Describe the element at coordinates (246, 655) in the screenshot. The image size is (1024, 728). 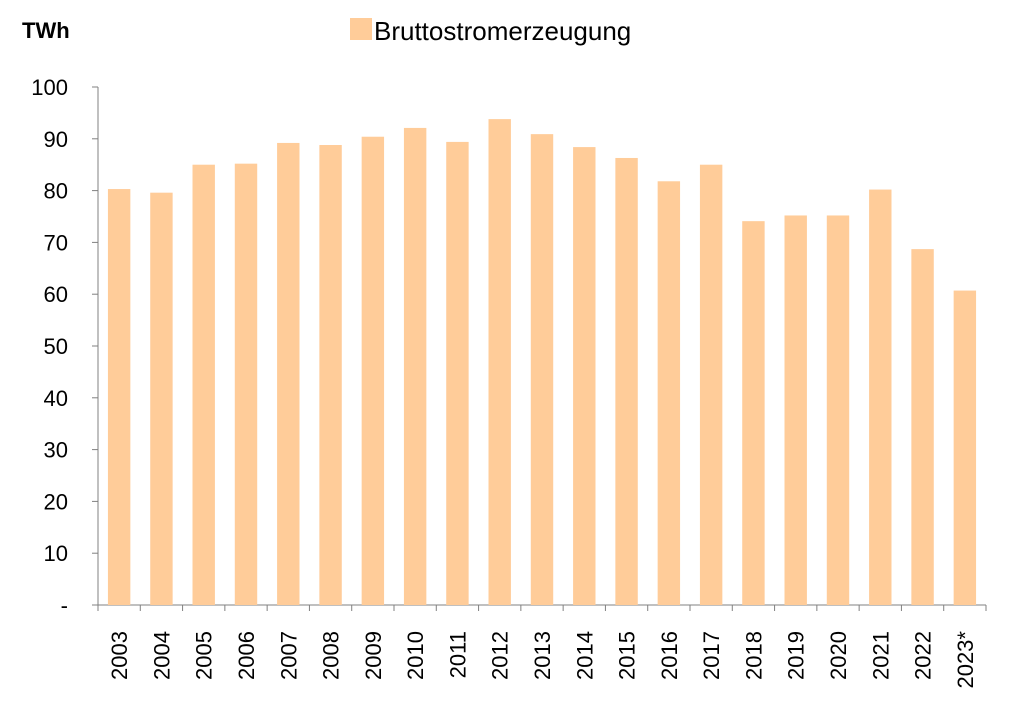
I see `x-tick-label: 2006` at that location.